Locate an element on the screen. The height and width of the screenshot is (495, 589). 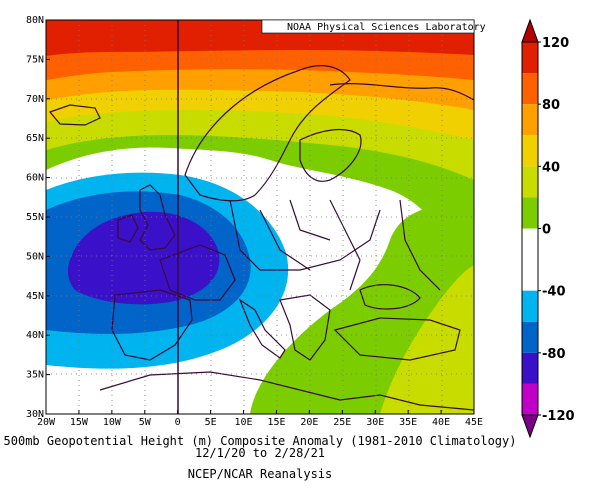
colorbar-label: 0 is located at coordinates (546, 230).